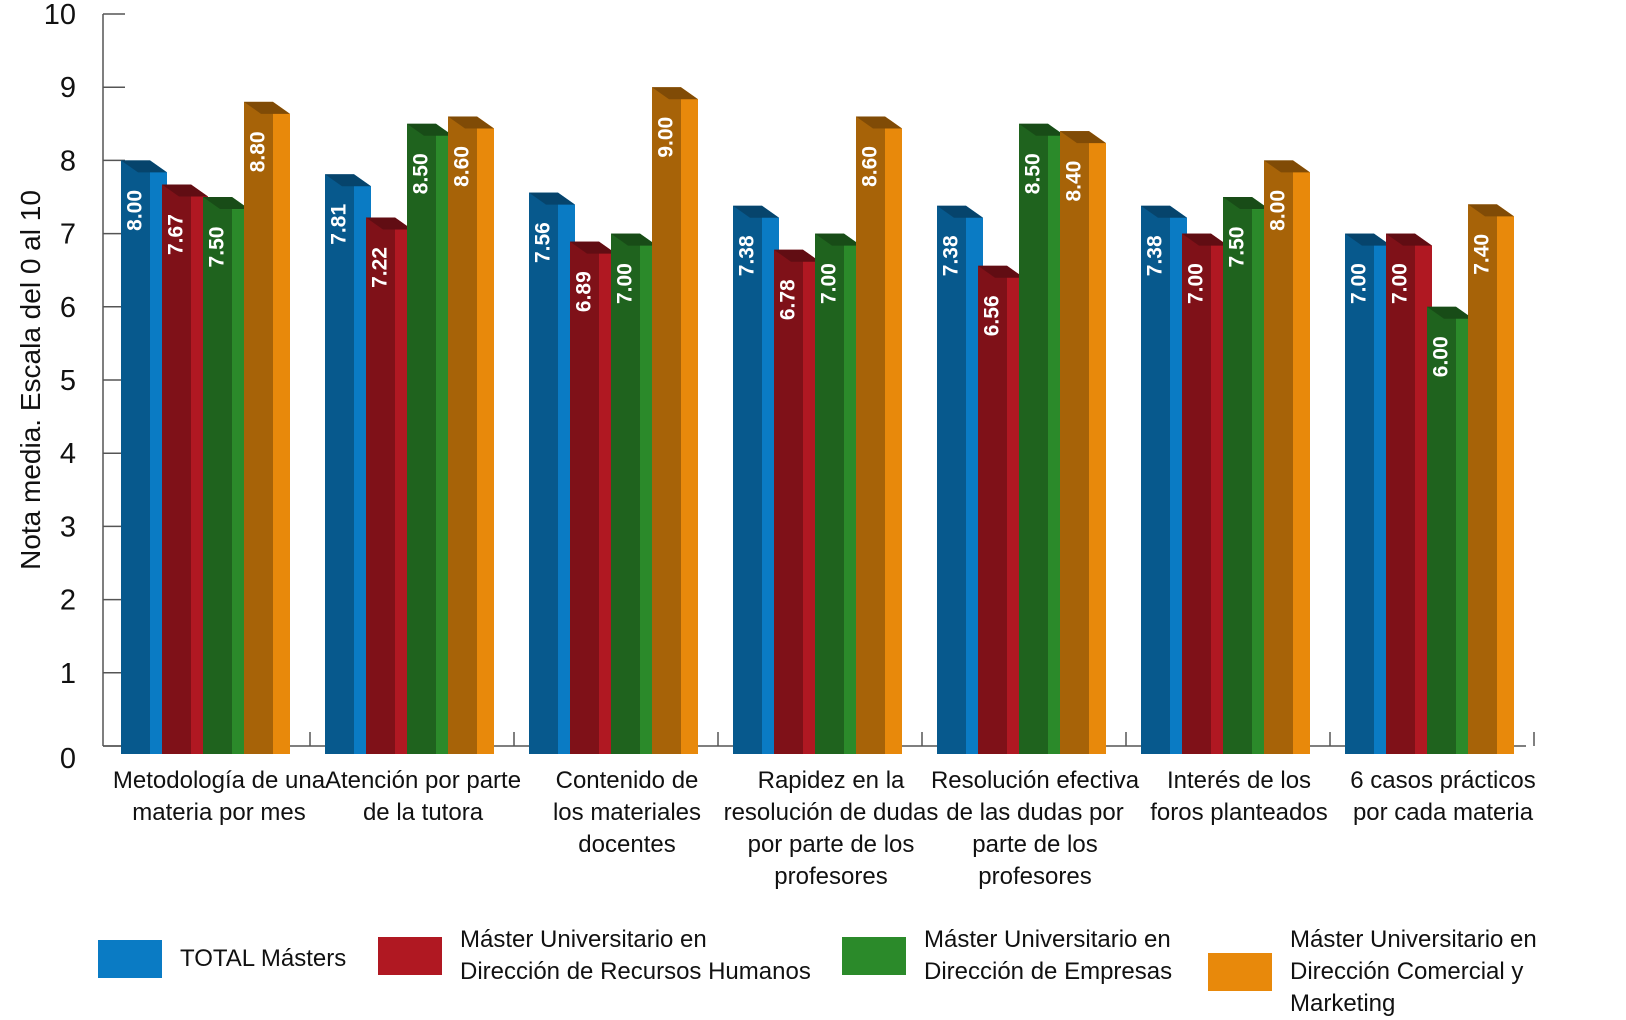 The width and height of the screenshot is (1626, 1020). What do you see at coordinates (423, 780) in the screenshot?
I see `x-category-label: Atención por parte` at bounding box center [423, 780].